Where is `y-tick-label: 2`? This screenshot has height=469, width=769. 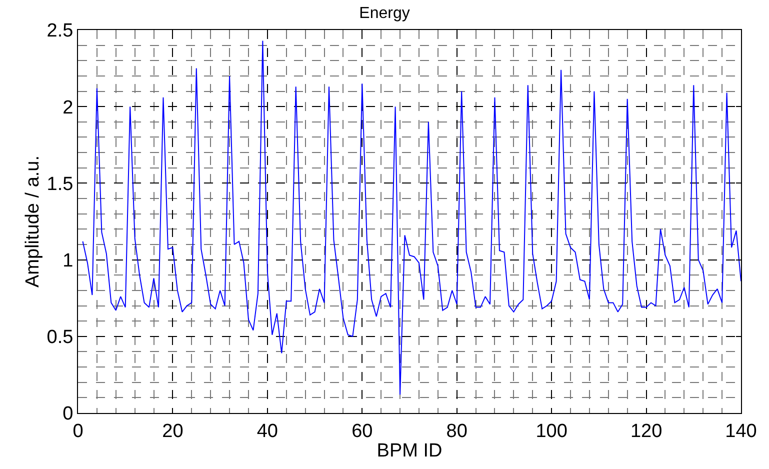 y-tick-label: 2 is located at coordinates (68, 107).